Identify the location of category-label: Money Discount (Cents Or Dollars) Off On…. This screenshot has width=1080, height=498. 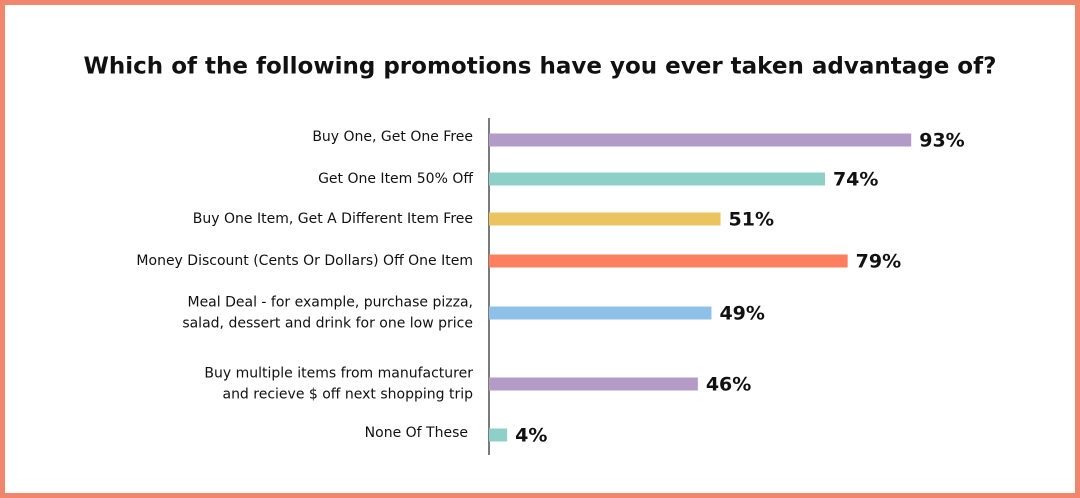
(304, 261).